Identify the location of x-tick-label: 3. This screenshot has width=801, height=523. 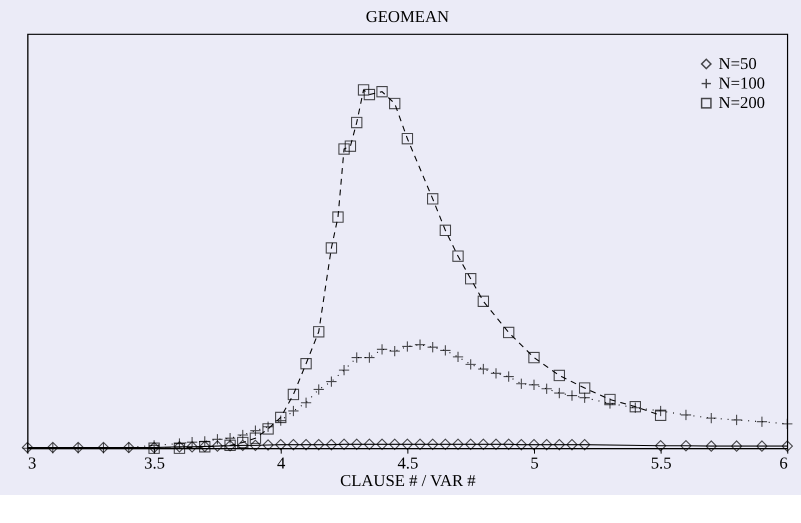
(32, 462).